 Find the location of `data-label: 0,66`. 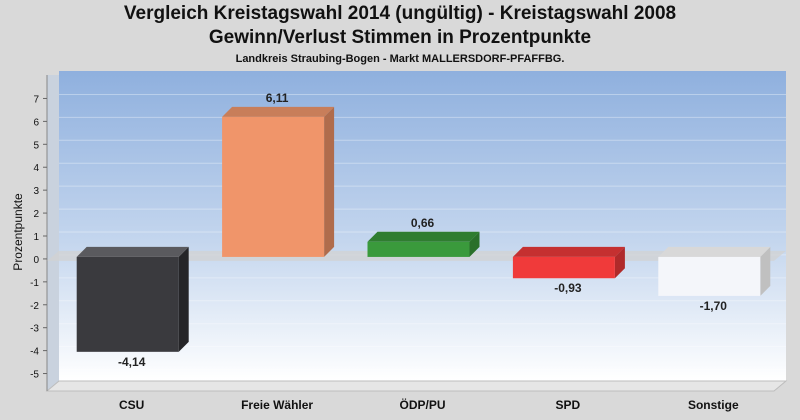

data-label: 0,66 is located at coordinates (423, 223).